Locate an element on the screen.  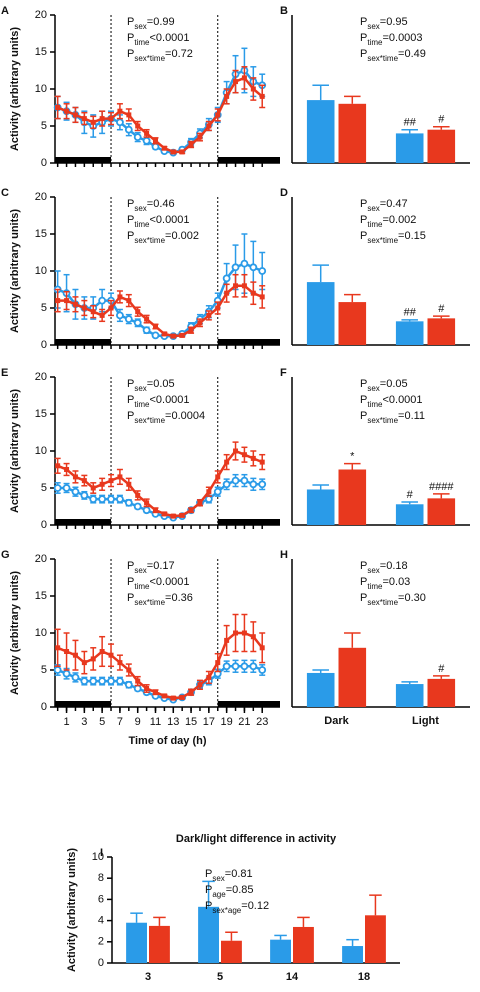
stat-text: Psex*time=0.0004 is located at coordinates (166, 417).